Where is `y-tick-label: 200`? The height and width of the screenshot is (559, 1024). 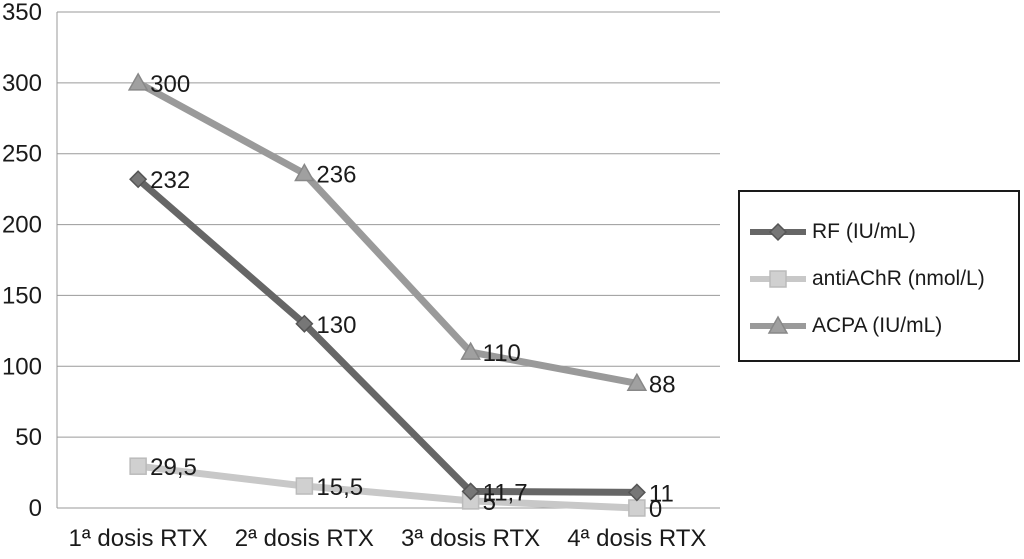
y-tick-label: 200 is located at coordinates (22, 225).